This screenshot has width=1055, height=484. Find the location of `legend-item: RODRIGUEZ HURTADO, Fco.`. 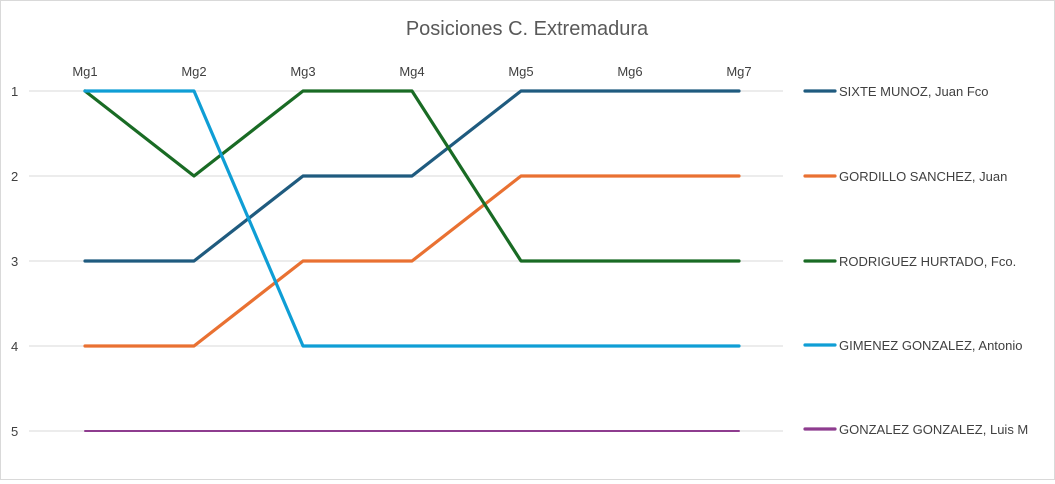

legend-item: RODRIGUEZ HURTADO, Fco. is located at coordinates (909, 261).